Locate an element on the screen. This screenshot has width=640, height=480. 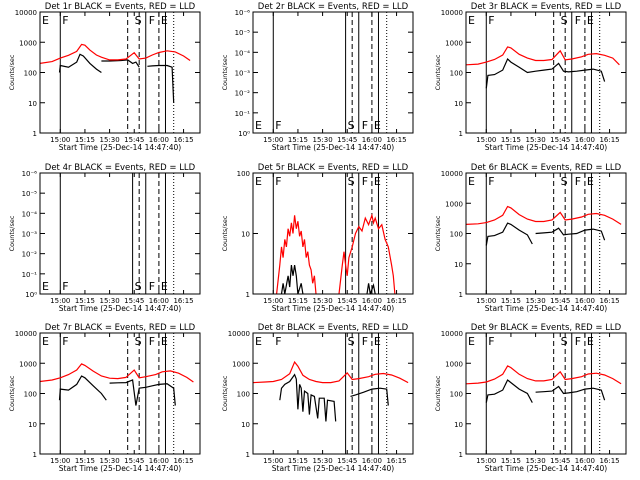
y-tick-label: 10⁻⁵ is located at coordinates (30, 194).